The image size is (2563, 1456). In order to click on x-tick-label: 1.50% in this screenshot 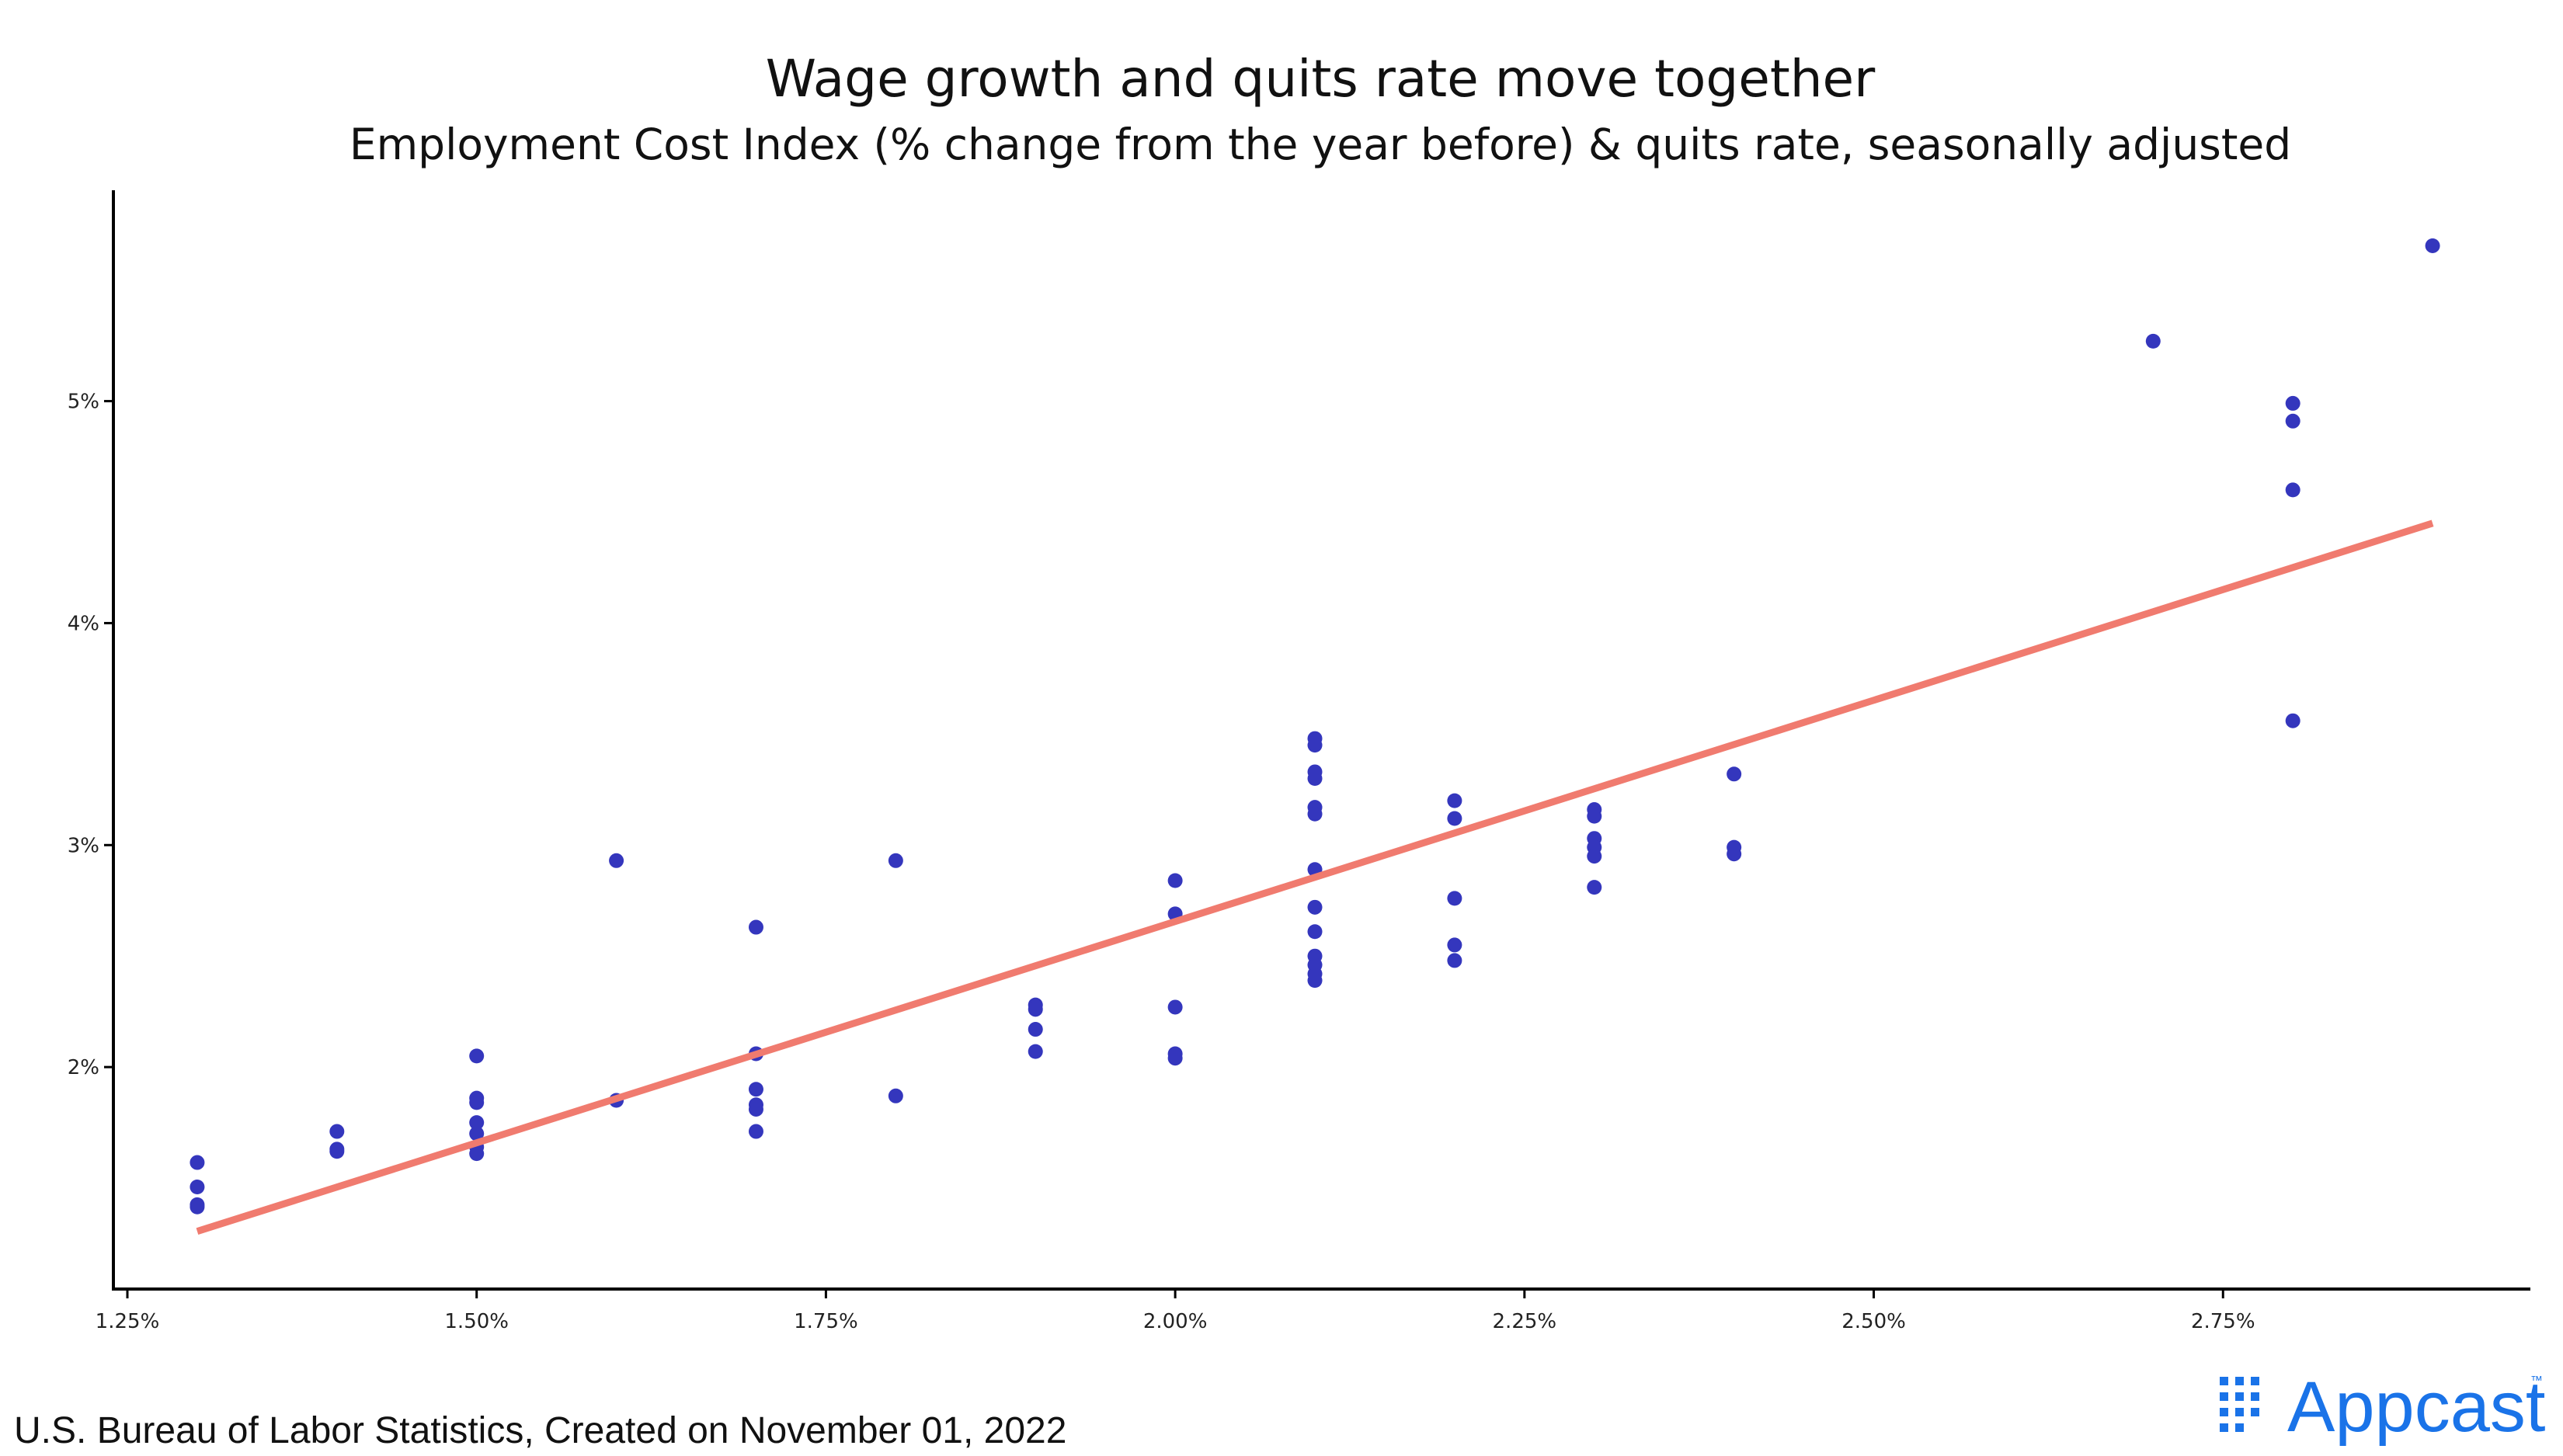, I will do `click(476, 1321)`.